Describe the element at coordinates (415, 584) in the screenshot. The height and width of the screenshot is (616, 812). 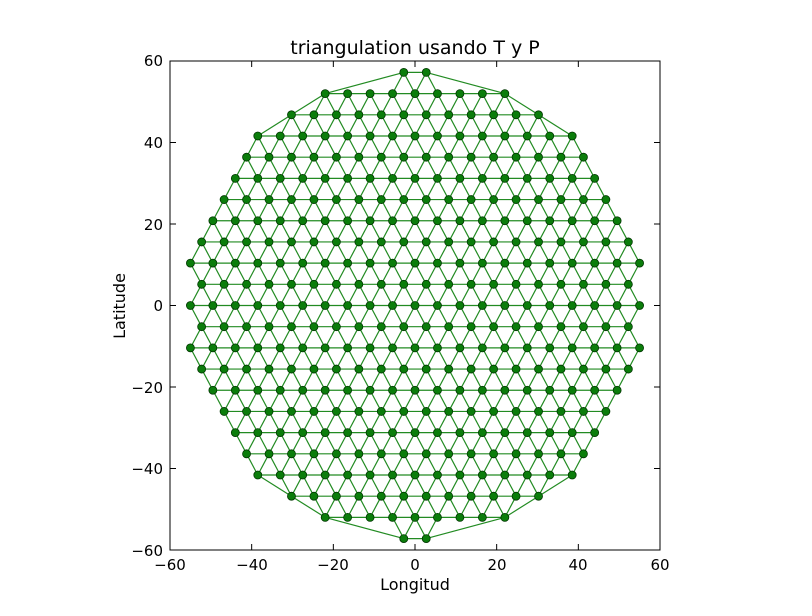
I see `x-axis-label: Longitud` at that location.